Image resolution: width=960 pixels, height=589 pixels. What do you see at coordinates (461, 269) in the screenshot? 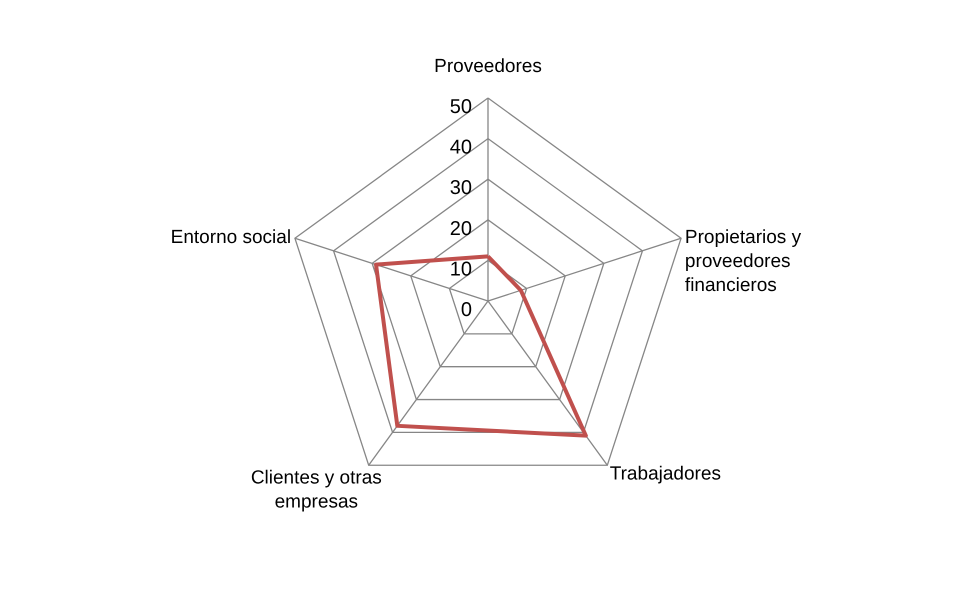
I see `y-tick-label: 10` at bounding box center [461, 269].